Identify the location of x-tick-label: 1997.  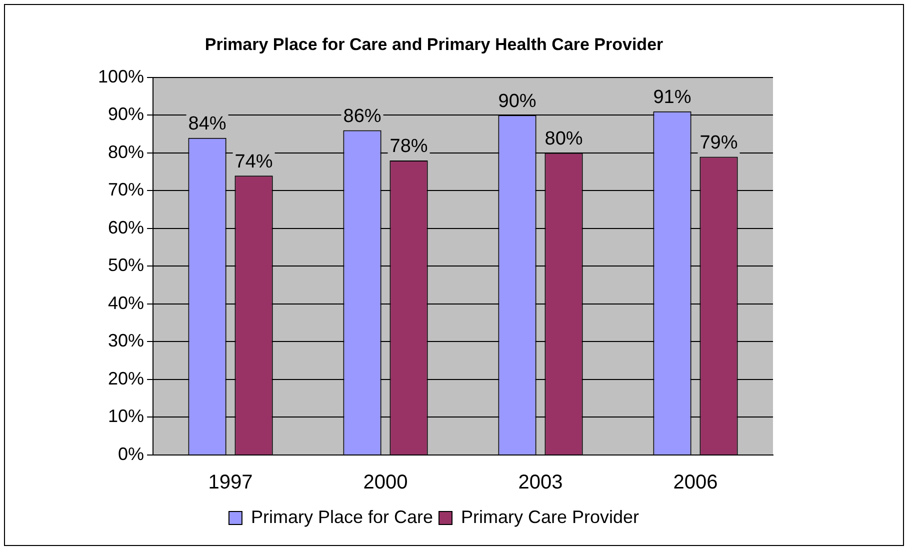
(230, 483).